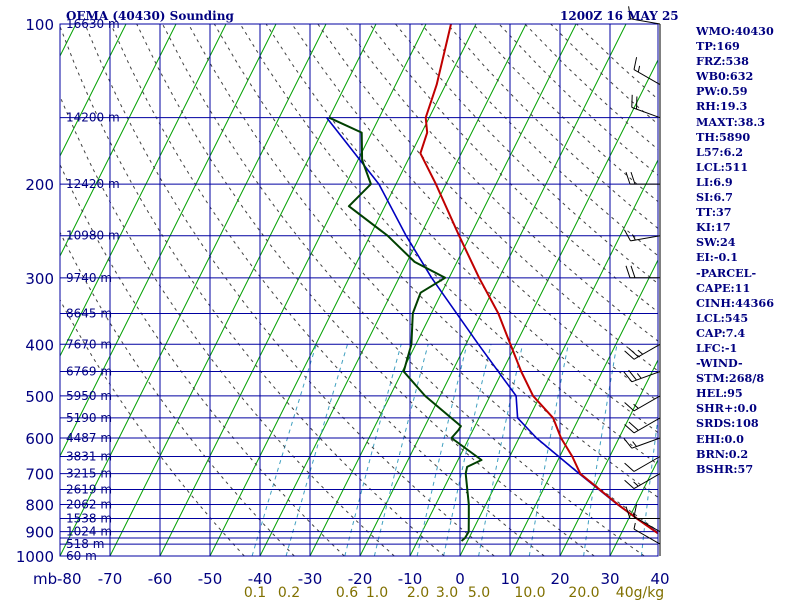 The height and width of the screenshot is (600, 800). What do you see at coordinates (726, 272) in the screenshot?
I see `index-item: -PARCEL-` at bounding box center [726, 272].